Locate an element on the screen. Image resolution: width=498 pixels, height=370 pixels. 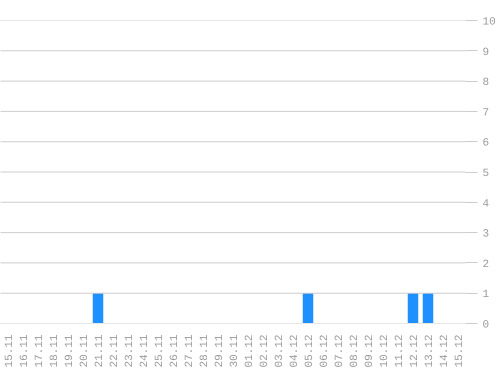
x-tick-label: 04.12 is located at coordinates (295, 351).